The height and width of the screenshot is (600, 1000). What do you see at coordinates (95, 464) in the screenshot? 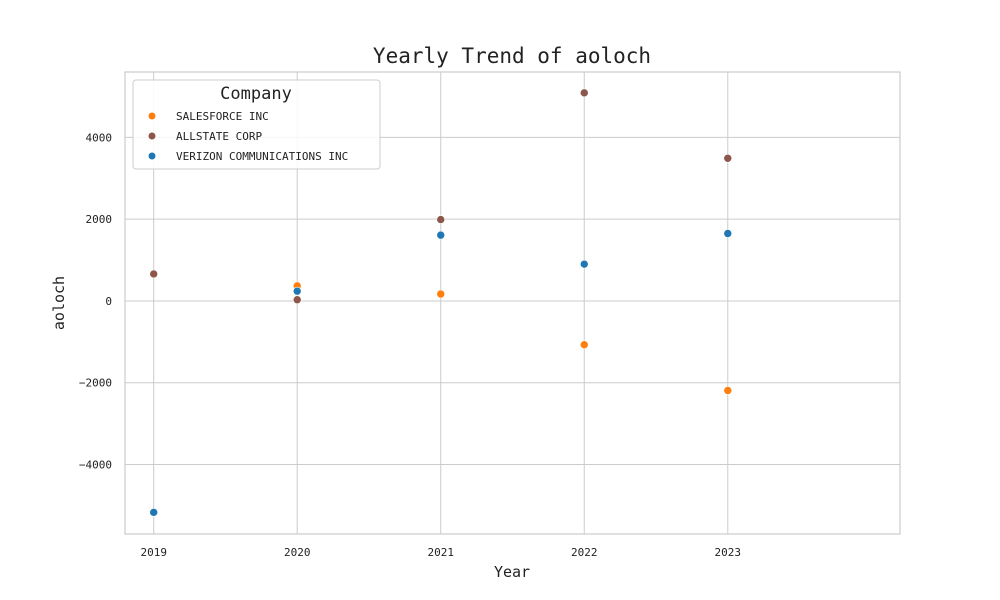
I see `y-tick-label: −4000` at bounding box center [95, 464].